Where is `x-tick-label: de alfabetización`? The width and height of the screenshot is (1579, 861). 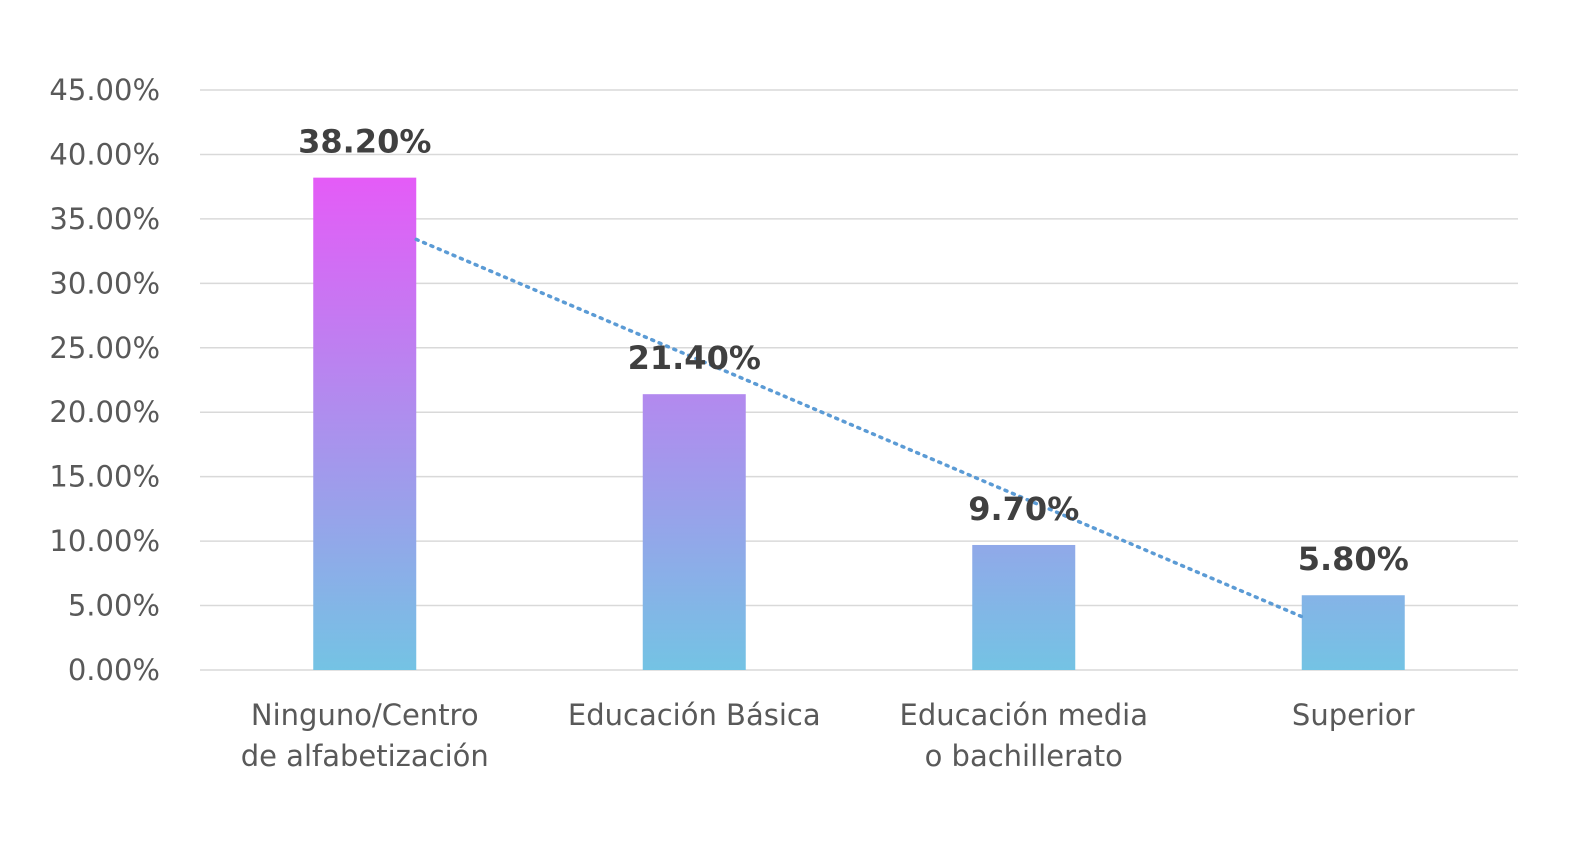
x-tick-label: de alfabetización is located at coordinates (365, 756).